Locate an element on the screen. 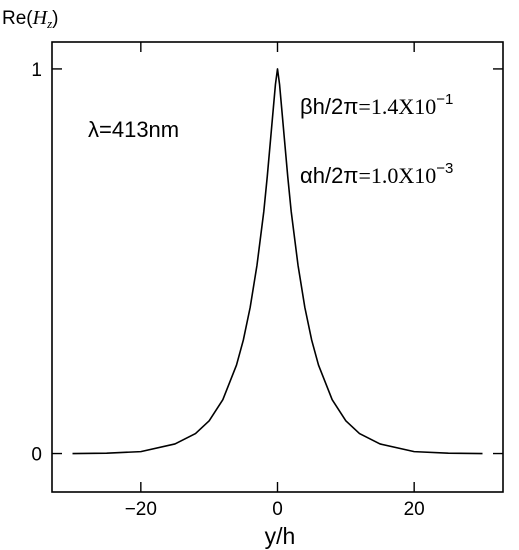  wavelength-annotation: λ=413nm is located at coordinates (133, 129).